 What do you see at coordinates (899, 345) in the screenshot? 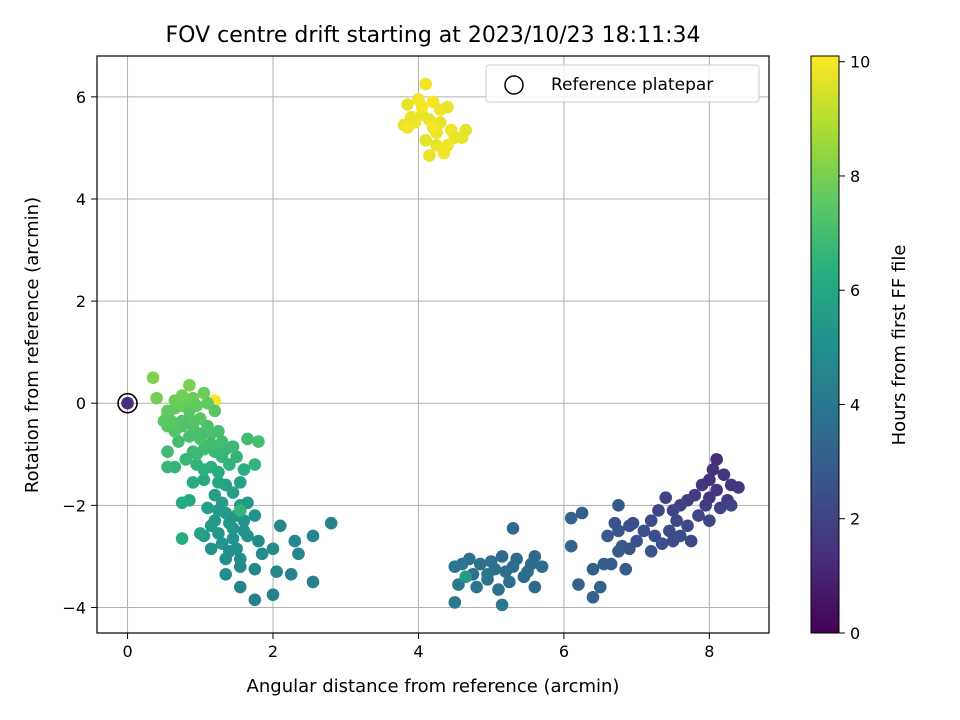
I see `colorbar-label: Hours from first FF file` at bounding box center [899, 345].